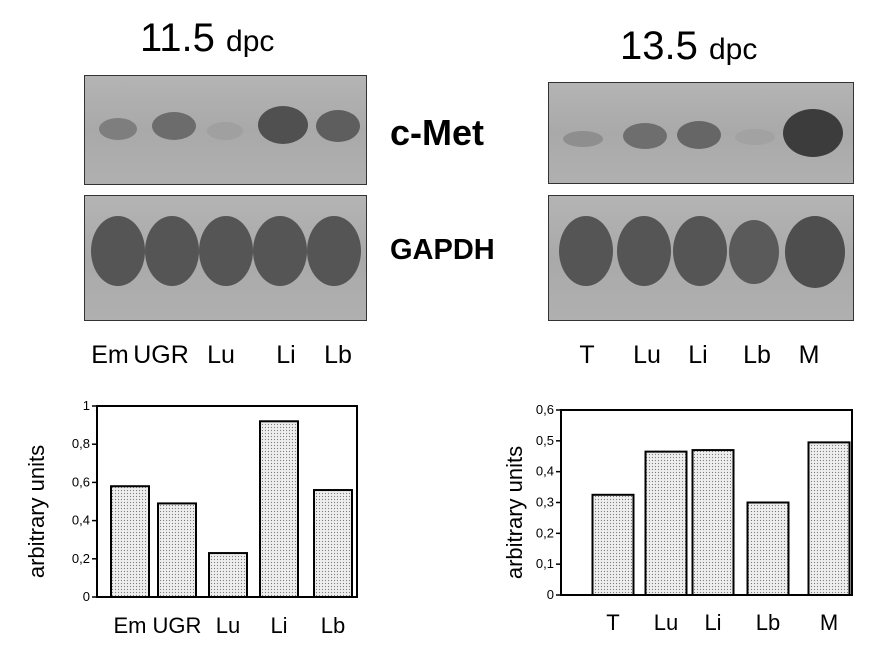 The image size is (871, 647). I want to click on chart-11-5: 0 0,2 0,4 0,6 0,8 1 arbitrary units Em UGR Lu Li Lb, so click(191, 518).